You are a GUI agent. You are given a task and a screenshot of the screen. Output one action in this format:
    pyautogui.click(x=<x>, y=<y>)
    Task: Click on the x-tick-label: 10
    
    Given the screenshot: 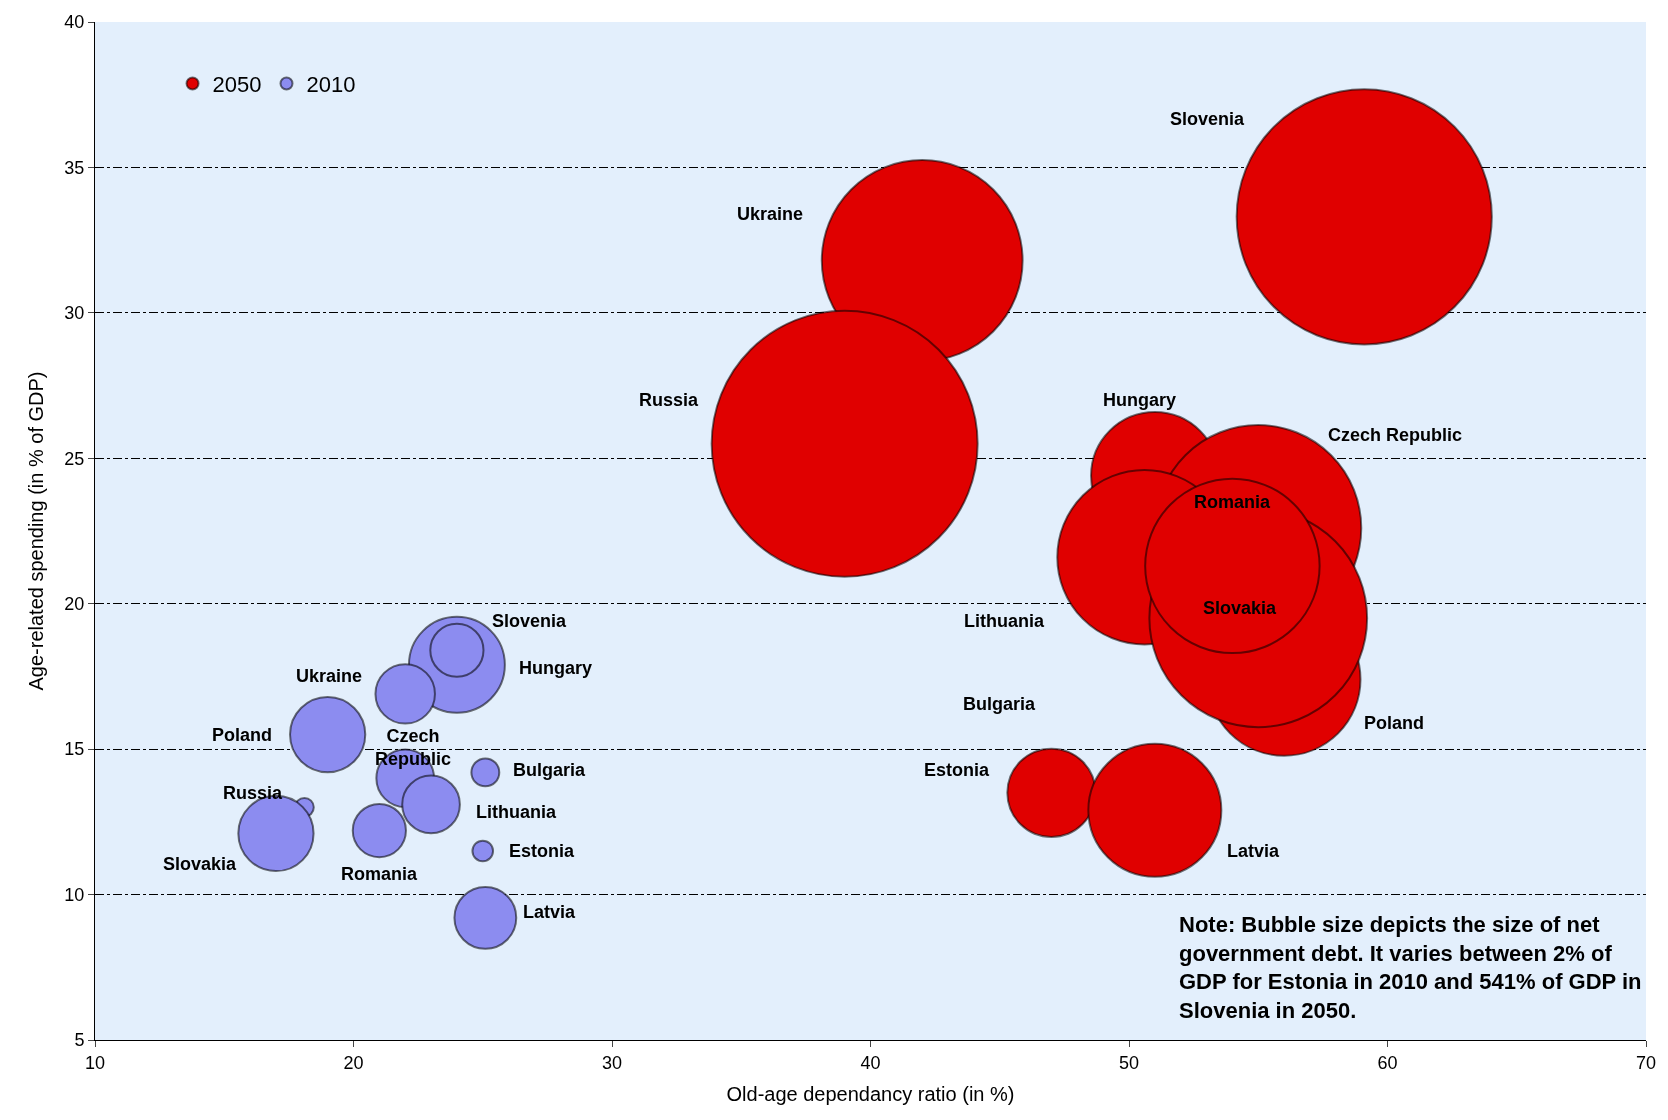 What is the action you would take?
    pyautogui.click(x=95, y=1062)
    